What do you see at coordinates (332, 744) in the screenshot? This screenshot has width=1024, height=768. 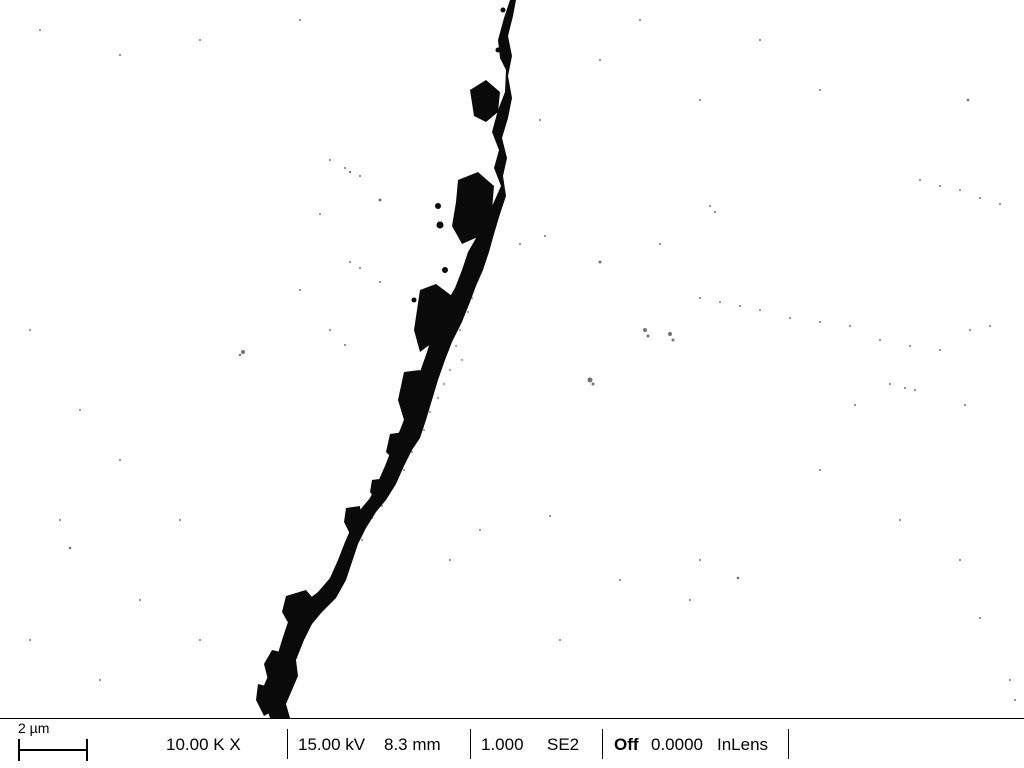 I see `acceleration-voltage: 15.00 kV` at bounding box center [332, 744].